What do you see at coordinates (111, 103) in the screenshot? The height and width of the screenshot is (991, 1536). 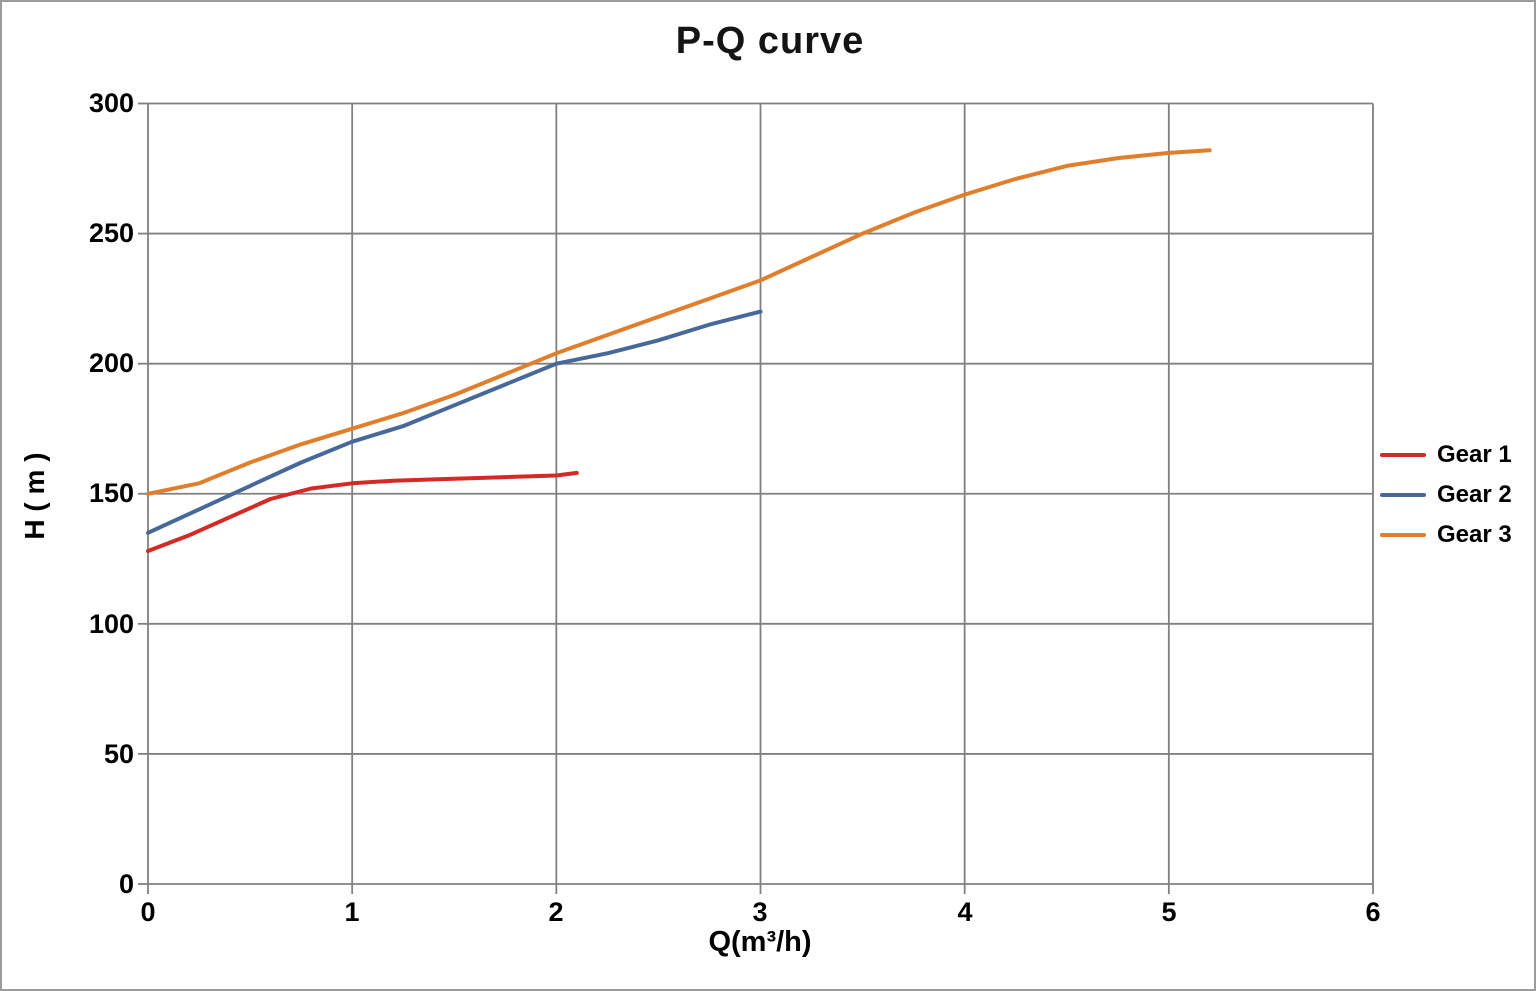 I see `y-tick-300: 300` at bounding box center [111, 103].